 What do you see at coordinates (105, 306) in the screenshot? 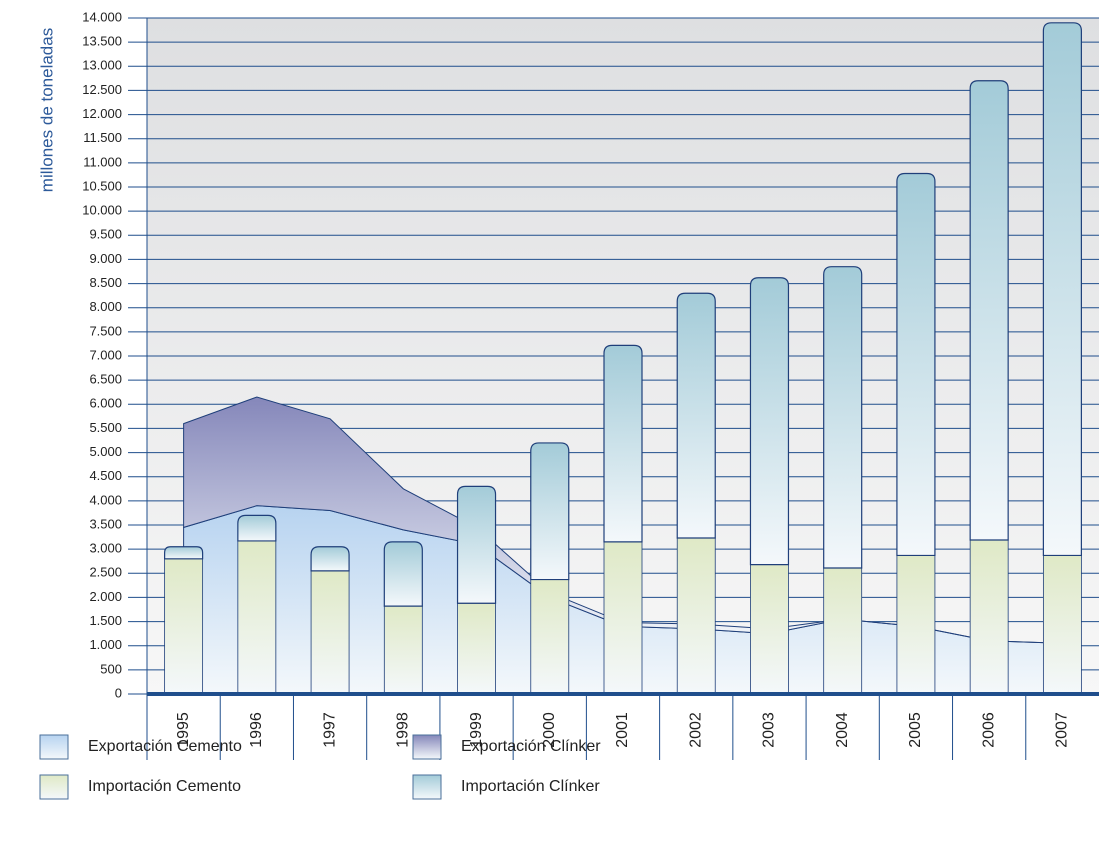
I see `y-tick-label: 8.000` at bounding box center [105, 306].